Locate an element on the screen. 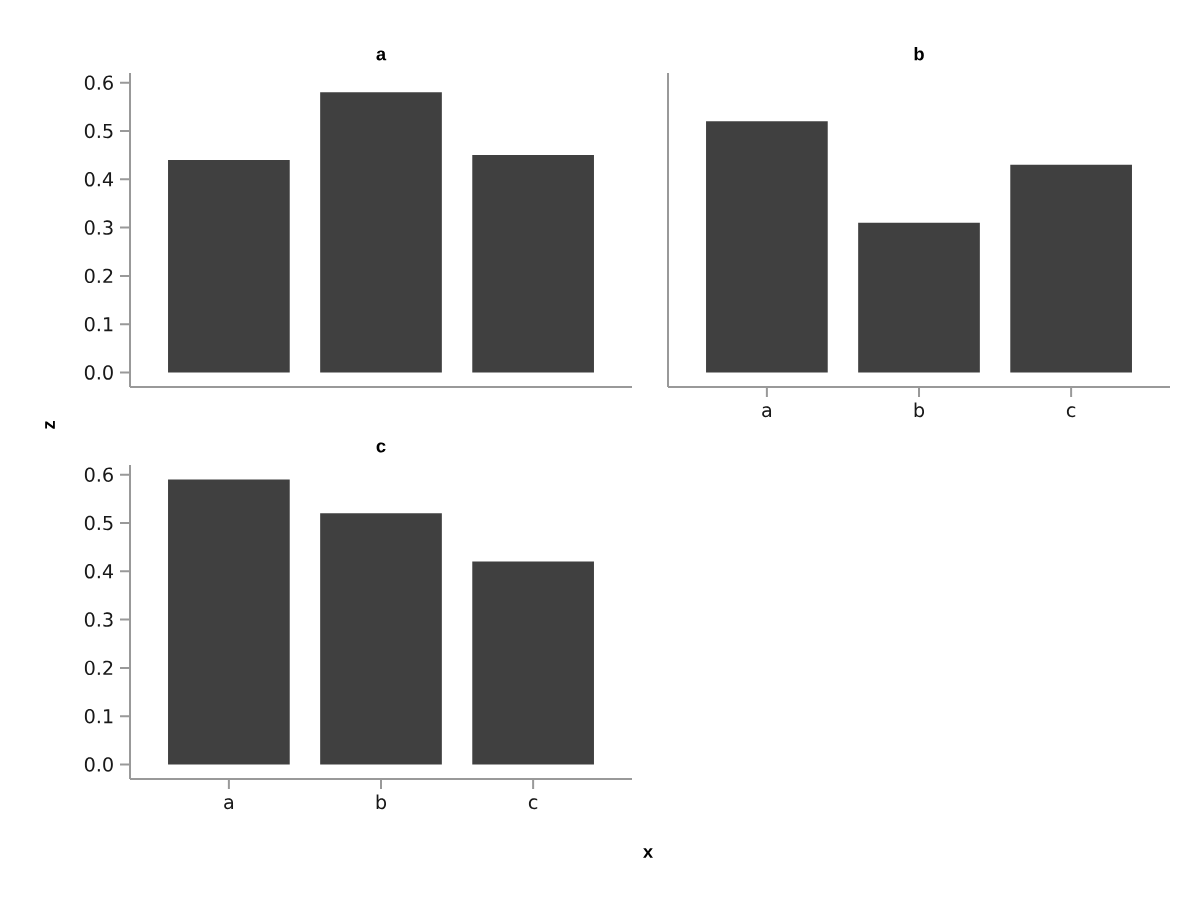 The width and height of the screenshot is (1200, 900). y-axis-title: z is located at coordinates (50, 425).